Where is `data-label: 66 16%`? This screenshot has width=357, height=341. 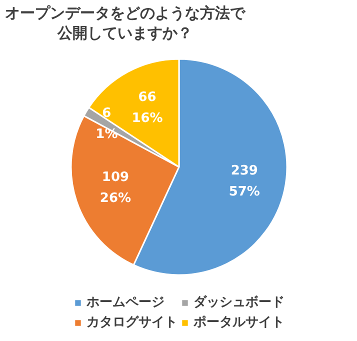
data-label: 66 16% is located at coordinates (147, 108).